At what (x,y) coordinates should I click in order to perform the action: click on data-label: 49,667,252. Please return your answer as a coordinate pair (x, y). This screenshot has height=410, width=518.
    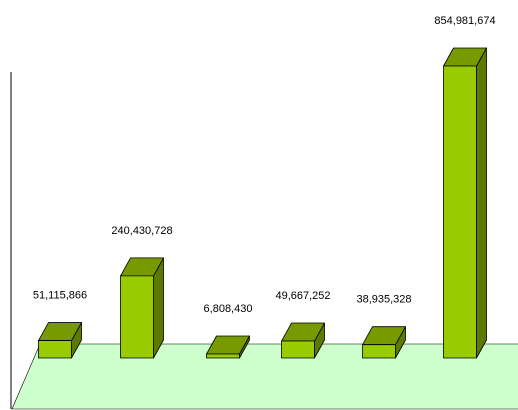
    Looking at the image, I should click on (302, 296).